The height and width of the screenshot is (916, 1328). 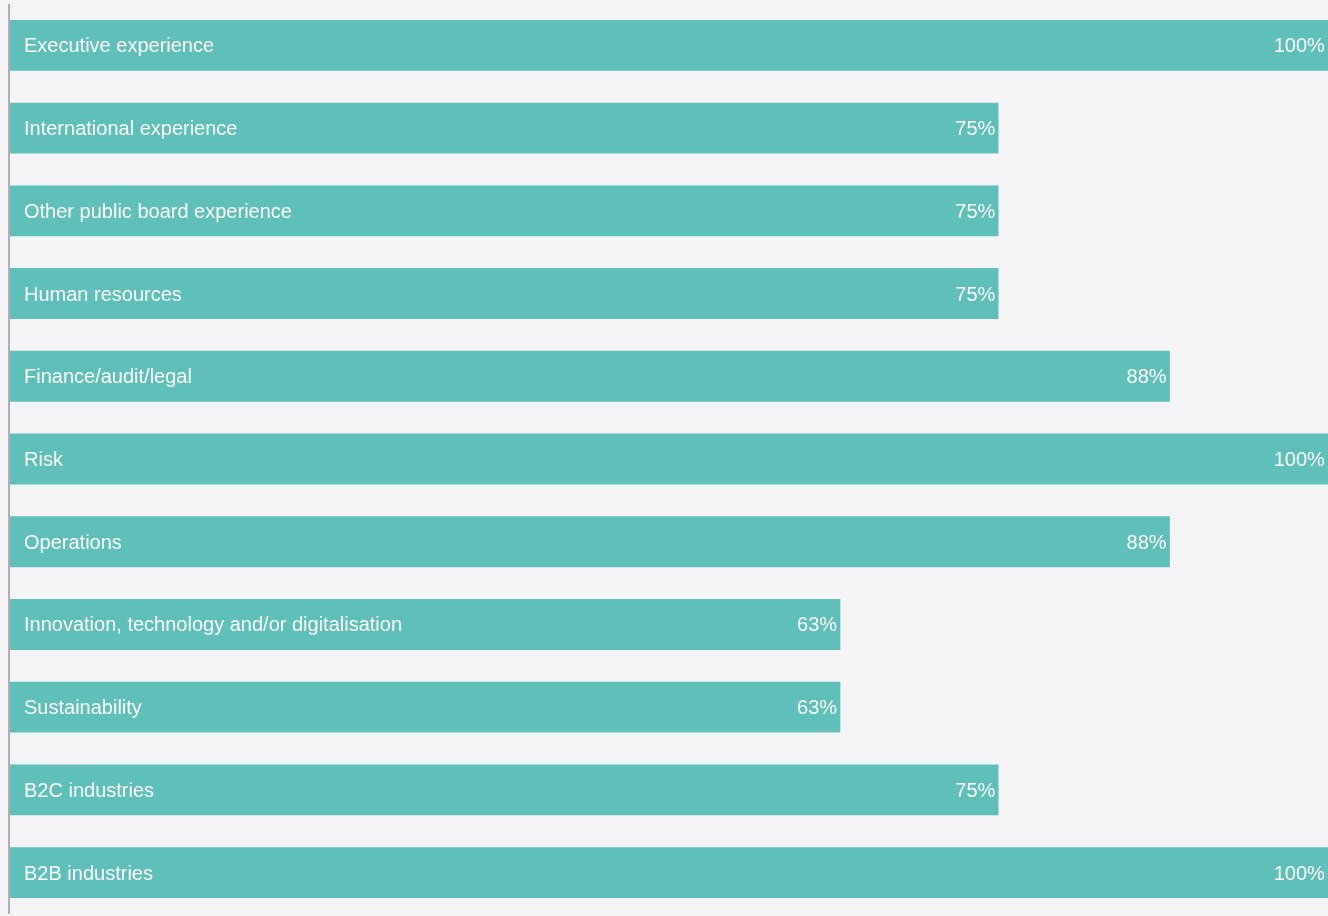 What do you see at coordinates (73, 541) in the screenshot?
I see `y-tick-label: Operations` at bounding box center [73, 541].